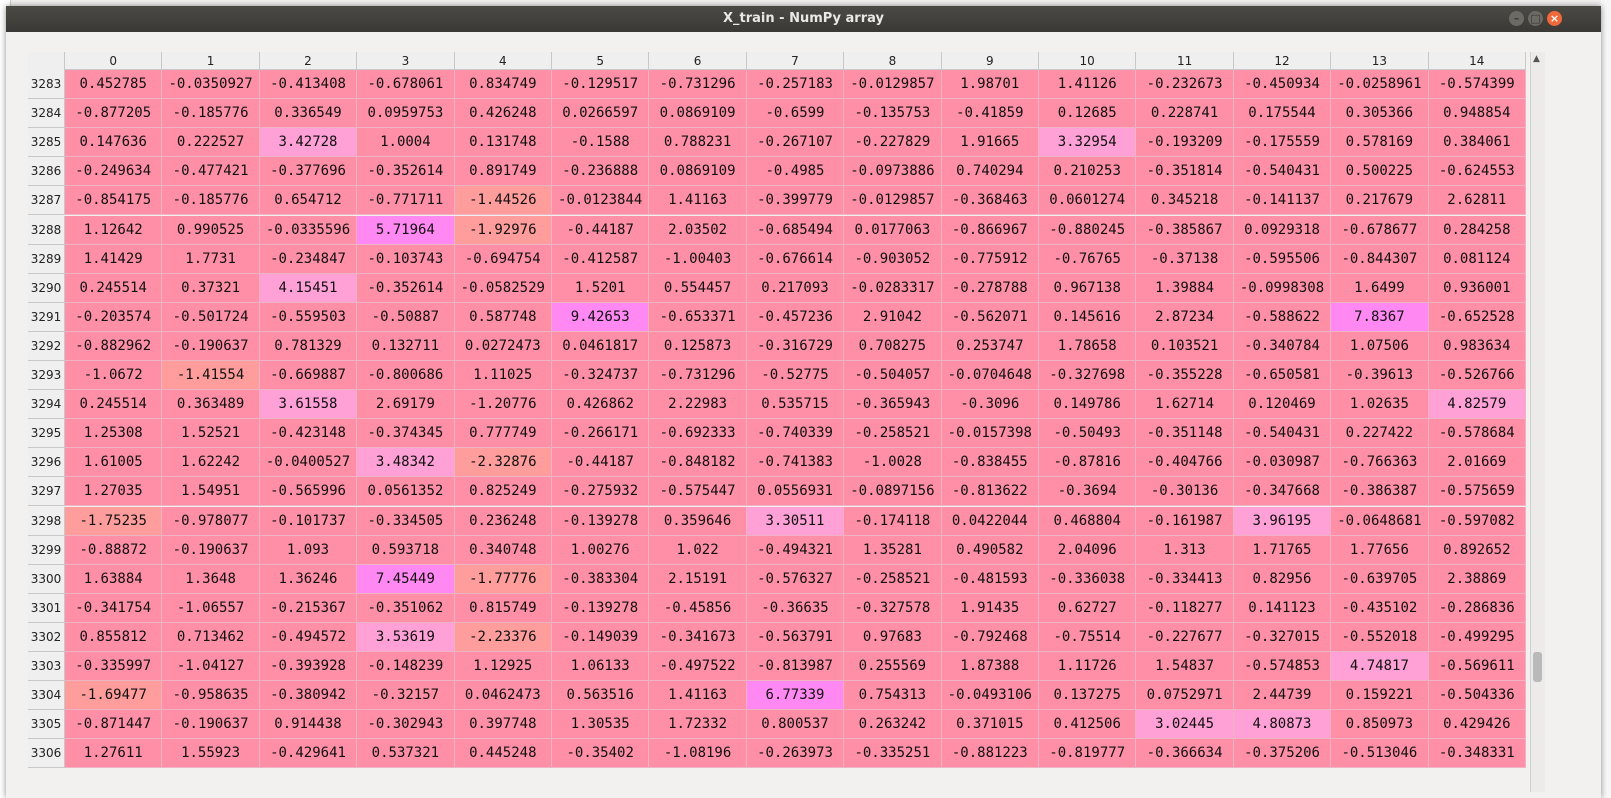 The width and height of the screenshot is (1611, 798). What do you see at coordinates (990, 550) in the screenshot?
I see `table-cell: 0.490582` at bounding box center [990, 550].